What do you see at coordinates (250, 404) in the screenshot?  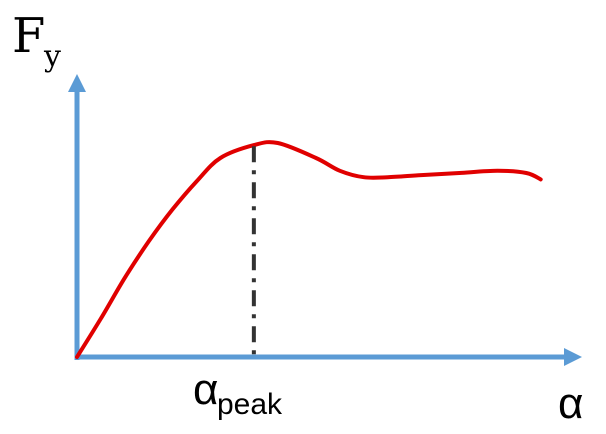 I see `peak-marker-label-sub: peak` at bounding box center [250, 404].